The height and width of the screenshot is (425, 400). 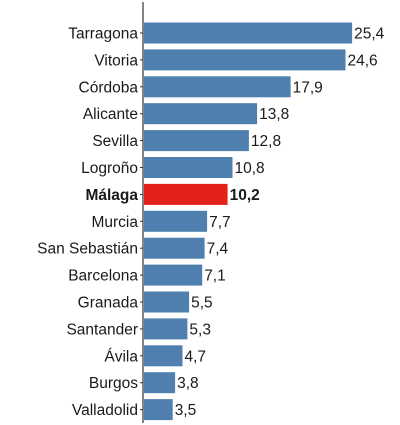 I want to click on value-label-1: 24,6, so click(x=363, y=60).